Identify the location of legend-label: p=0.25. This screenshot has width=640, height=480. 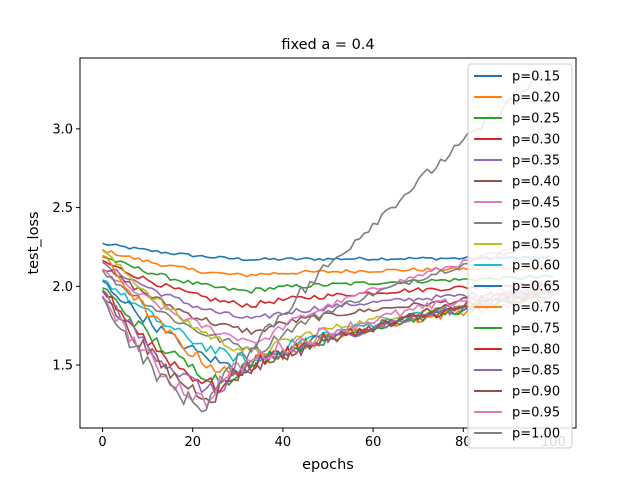
(536, 119).